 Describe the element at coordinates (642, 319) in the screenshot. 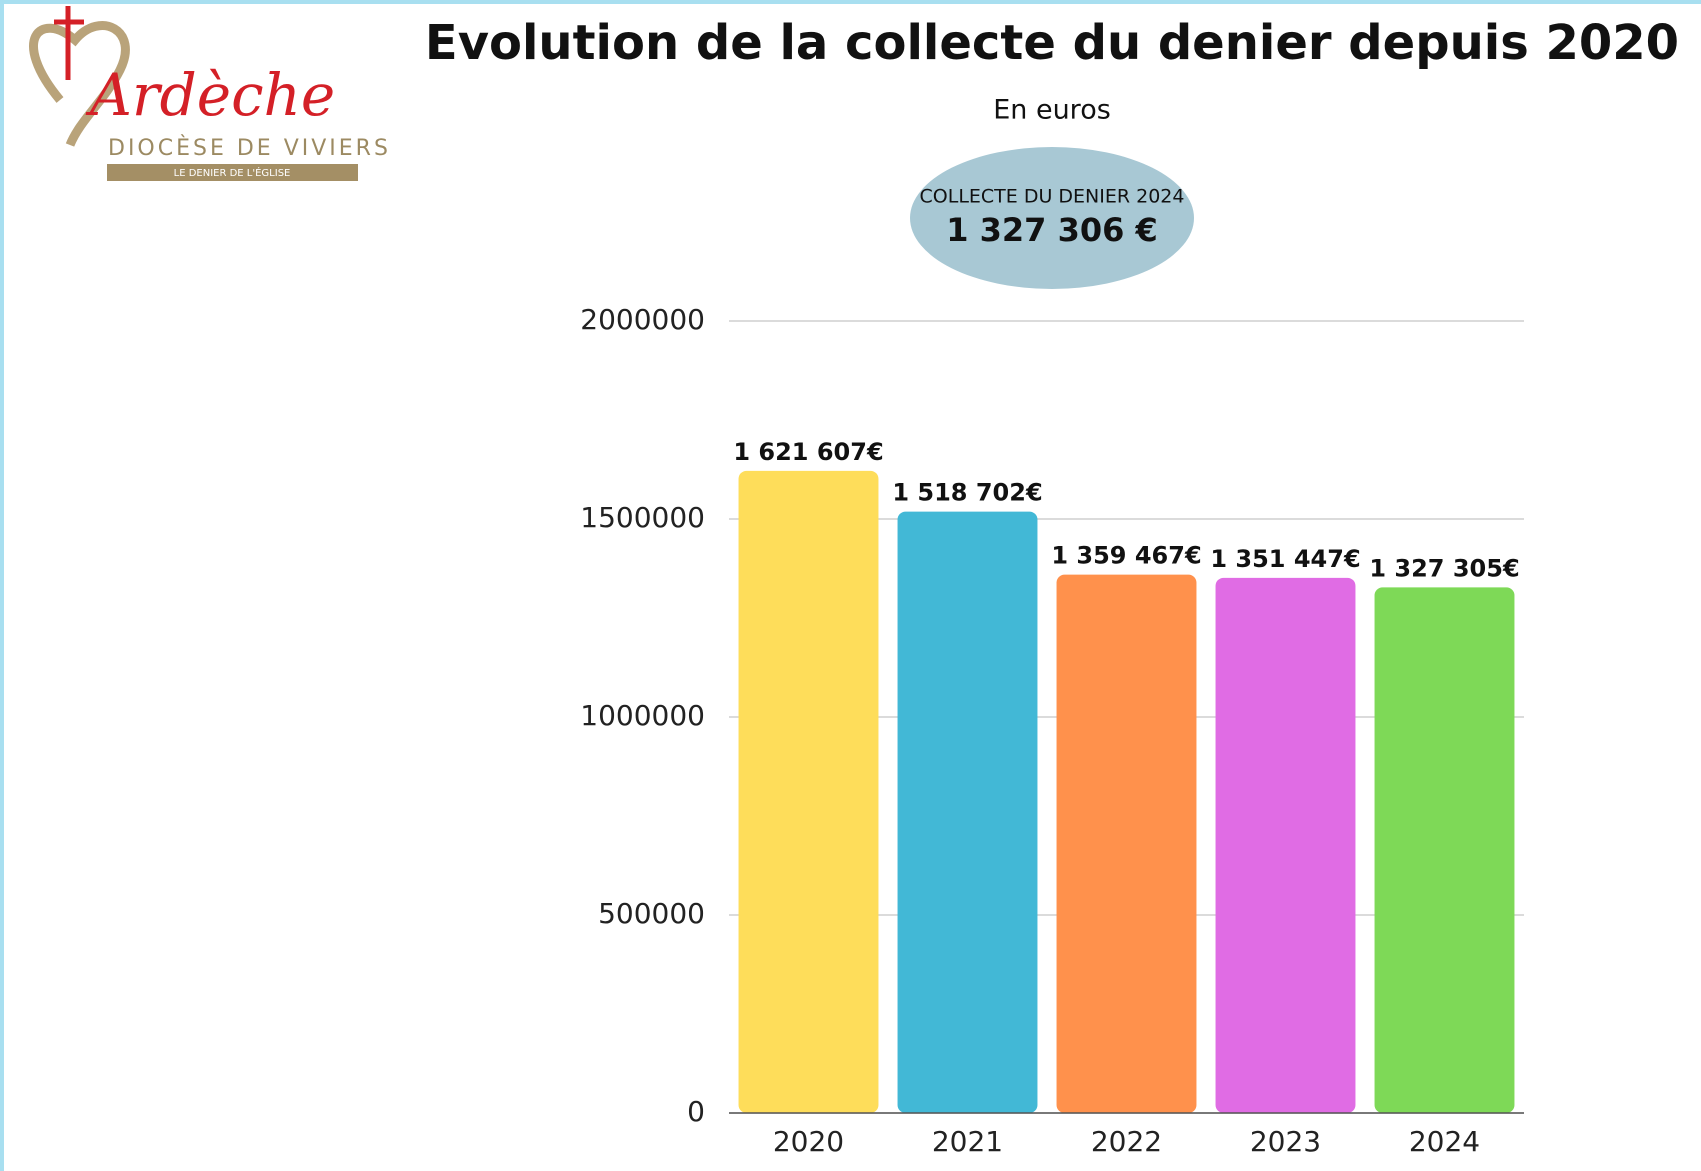

I see `y-tick-label: 2000000` at that location.